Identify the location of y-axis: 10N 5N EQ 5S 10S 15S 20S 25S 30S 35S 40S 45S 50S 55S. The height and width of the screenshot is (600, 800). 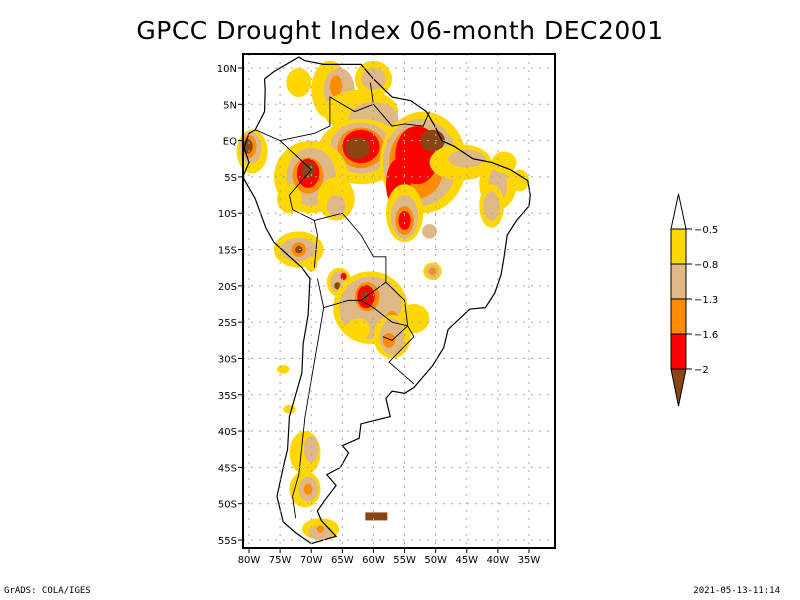
(230, 305).